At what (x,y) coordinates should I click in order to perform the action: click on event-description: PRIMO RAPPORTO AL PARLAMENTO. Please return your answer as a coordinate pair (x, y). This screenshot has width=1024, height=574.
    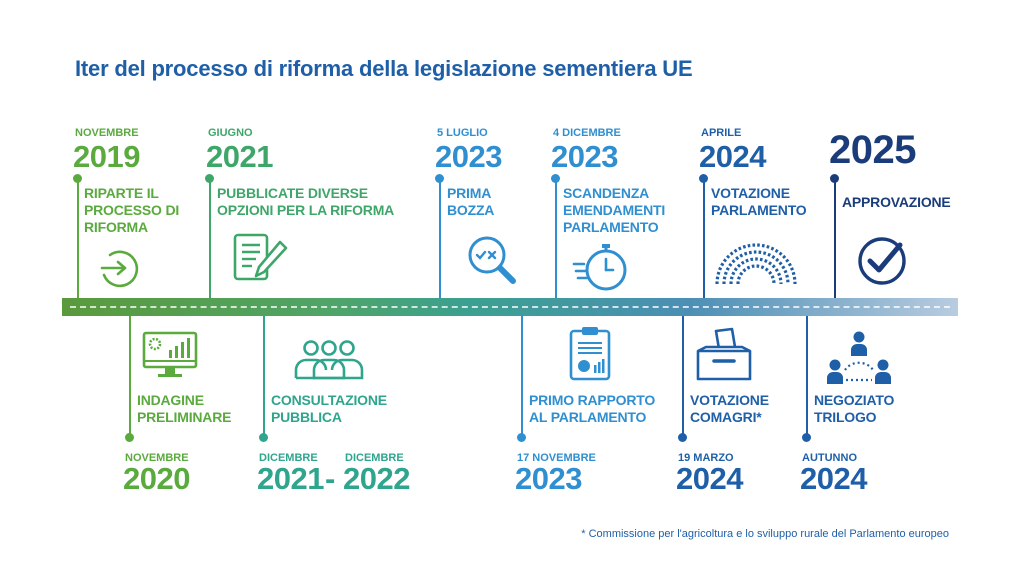
    Looking at the image, I should click on (592, 408).